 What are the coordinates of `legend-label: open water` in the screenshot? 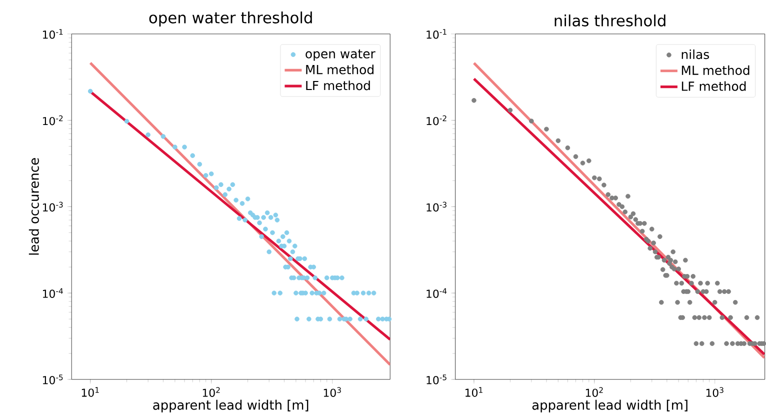 It's located at (341, 55).